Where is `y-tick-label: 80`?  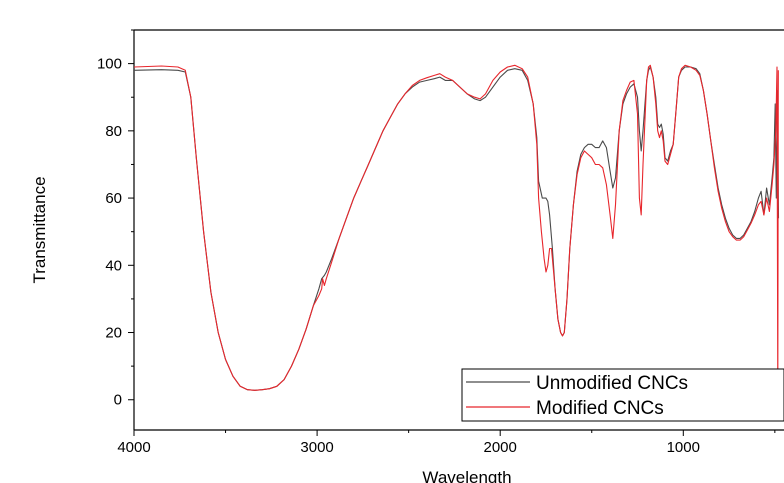
y-tick-label: 80 is located at coordinates (113, 131).